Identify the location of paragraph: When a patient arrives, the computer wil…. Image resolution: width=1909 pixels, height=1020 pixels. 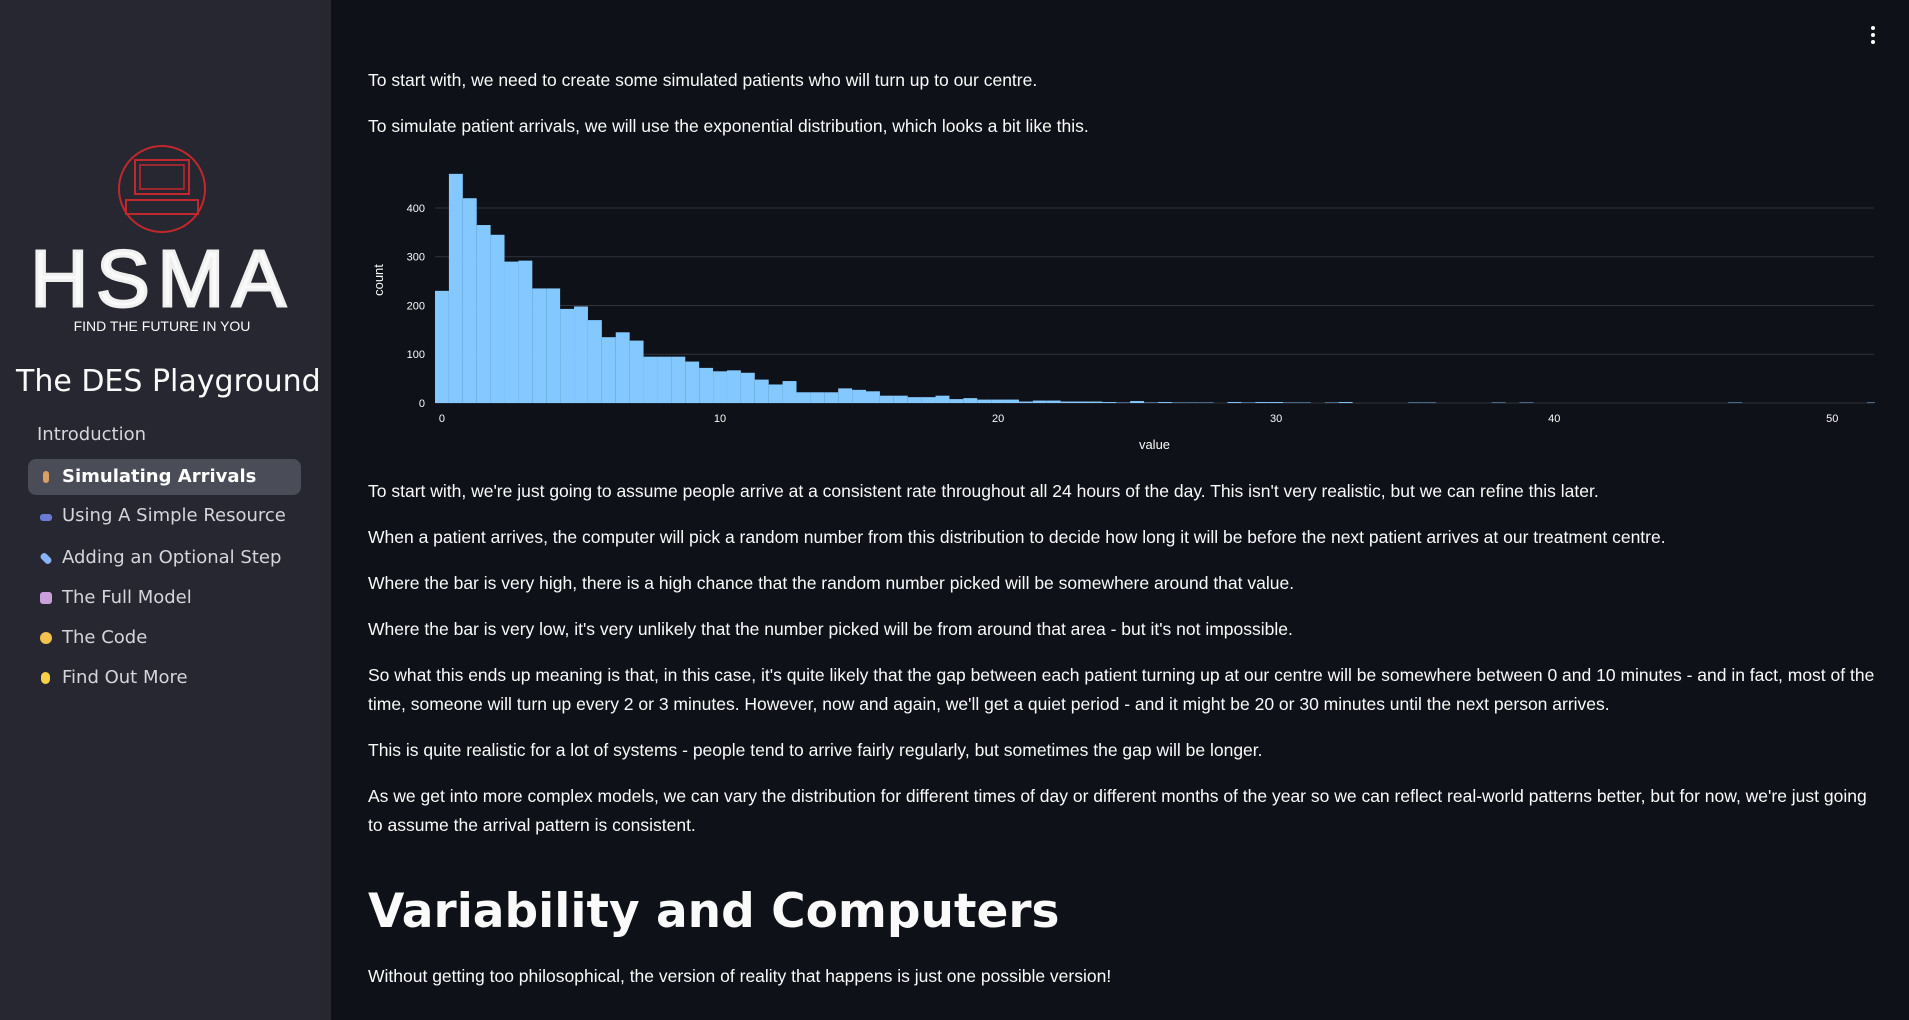
(1017, 537).